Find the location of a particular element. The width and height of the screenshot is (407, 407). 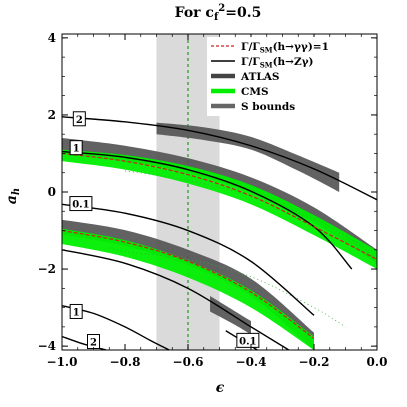

curve-label-text-1: 1 is located at coordinates (76, 149).